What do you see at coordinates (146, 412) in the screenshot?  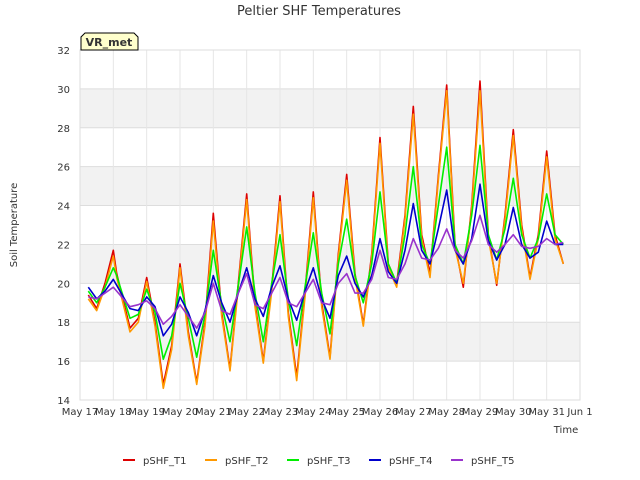 I see `x-tick-label: May 19` at bounding box center [146, 412].